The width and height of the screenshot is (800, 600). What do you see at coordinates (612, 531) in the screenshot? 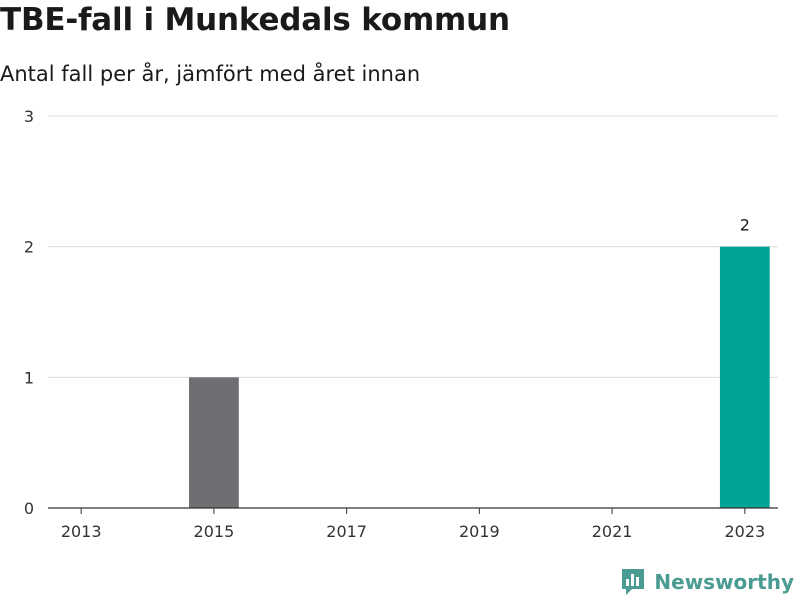
I see `x-tick-label: 2021` at bounding box center [612, 531].